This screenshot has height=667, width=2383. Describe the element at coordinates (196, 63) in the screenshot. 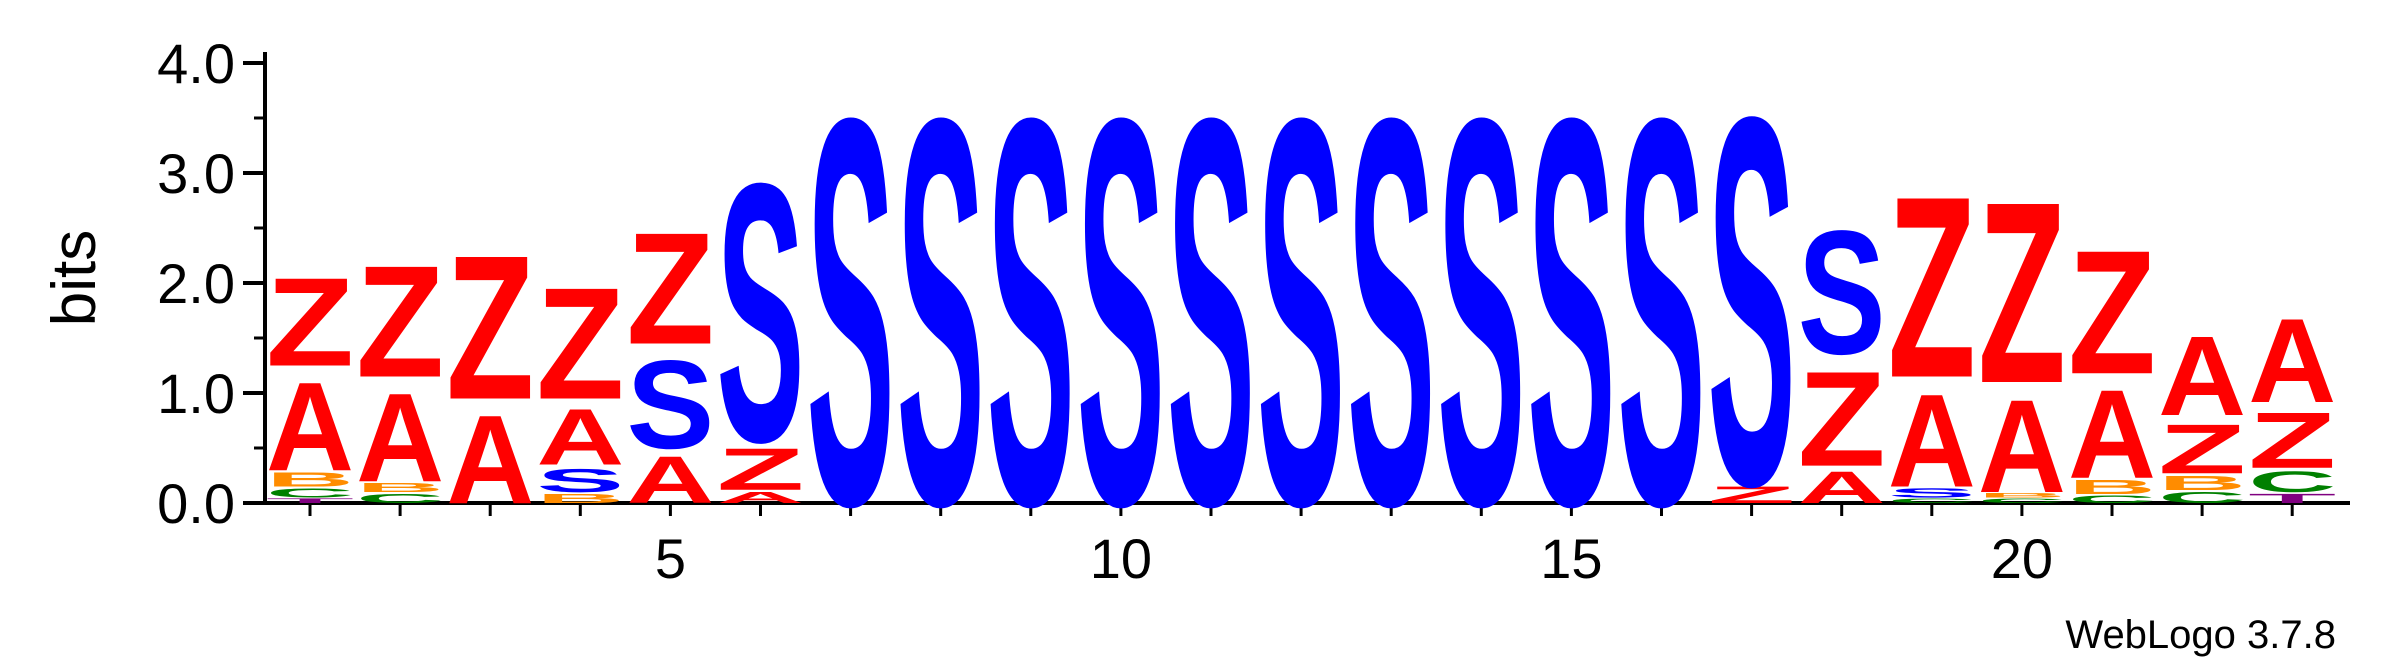

I see `y-tick-label: 4.0` at that location.